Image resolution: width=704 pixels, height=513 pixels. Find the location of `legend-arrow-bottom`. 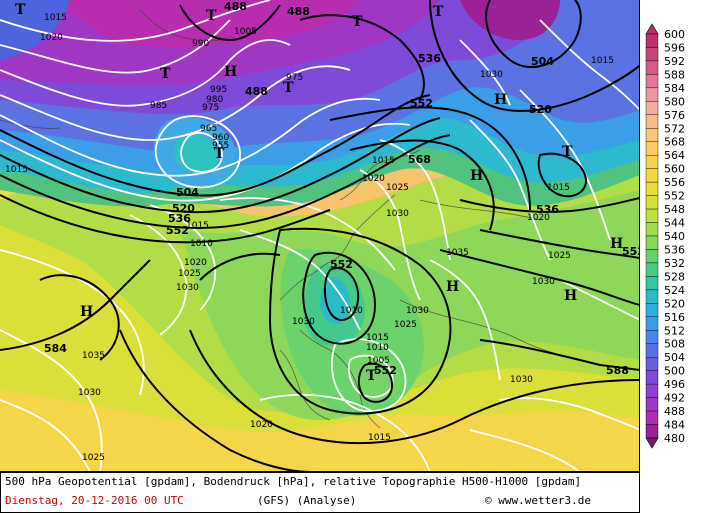

legend-arrow-bottom is located at coordinates (652, 443).